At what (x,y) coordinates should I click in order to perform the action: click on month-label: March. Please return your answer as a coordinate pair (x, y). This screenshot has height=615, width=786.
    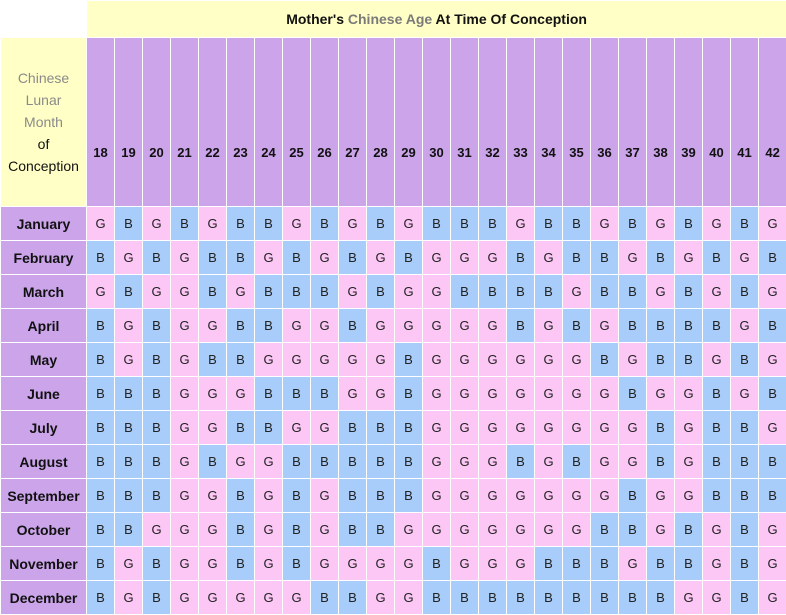
    Looking at the image, I should click on (44, 292).